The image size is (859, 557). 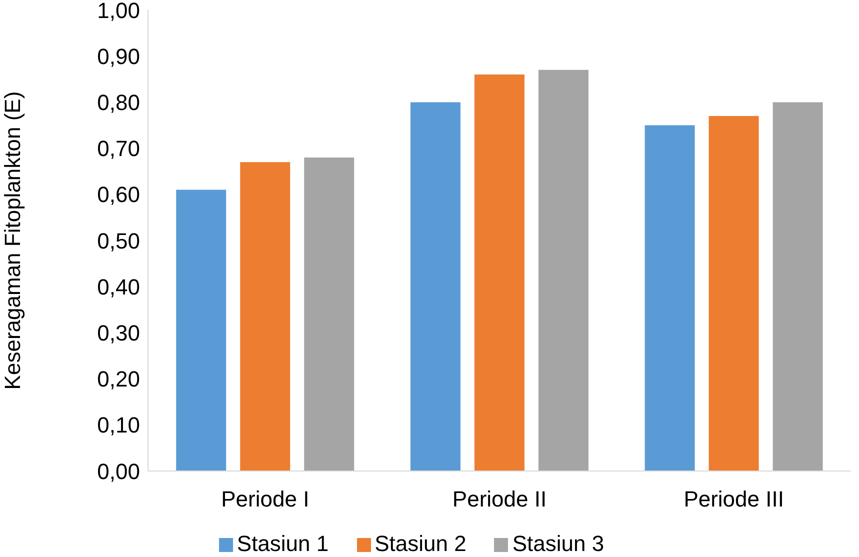 I want to click on y-tick-label: 0,30, so click(x=118, y=333).